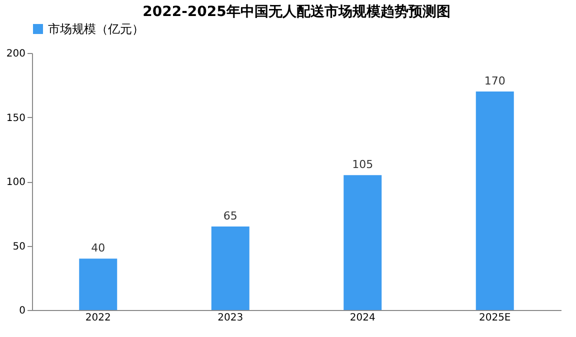  Describe the element at coordinates (16, 182) in the screenshot. I see `y-tick-label: 100` at that location.